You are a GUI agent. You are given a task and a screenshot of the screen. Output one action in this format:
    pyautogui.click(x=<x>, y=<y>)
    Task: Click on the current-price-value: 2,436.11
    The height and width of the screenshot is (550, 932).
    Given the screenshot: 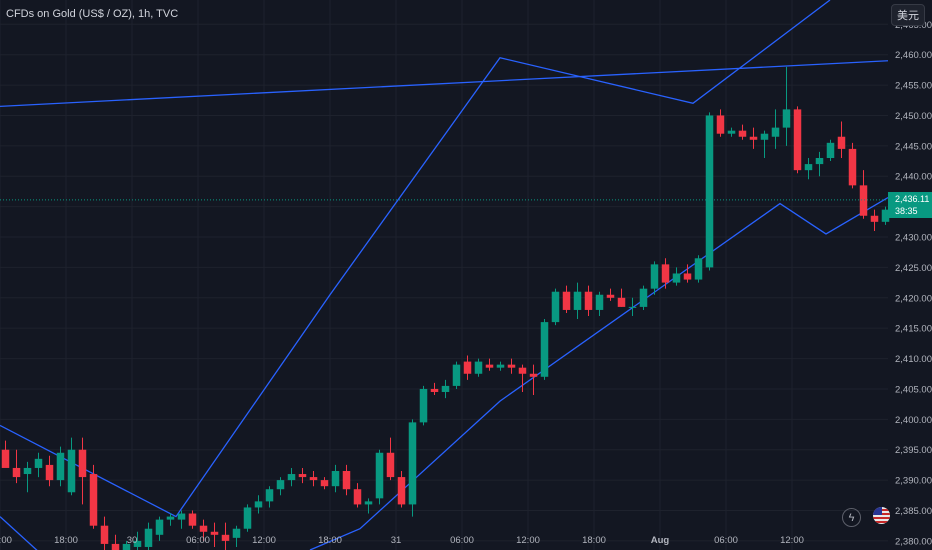 What is the action you would take?
    pyautogui.click(x=912, y=199)
    